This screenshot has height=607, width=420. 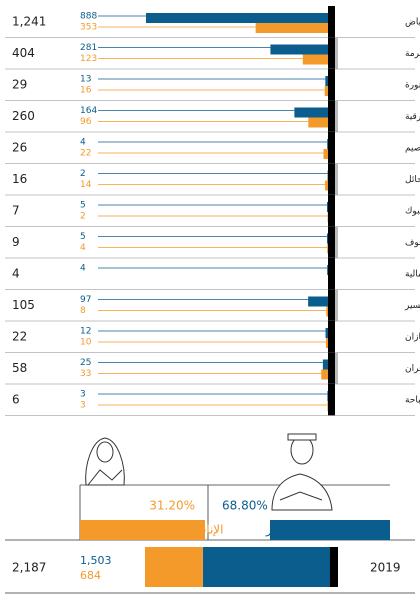 What do you see at coordinates (85, 332) in the screenshot?
I see `male-value: 12` at bounding box center [85, 332].